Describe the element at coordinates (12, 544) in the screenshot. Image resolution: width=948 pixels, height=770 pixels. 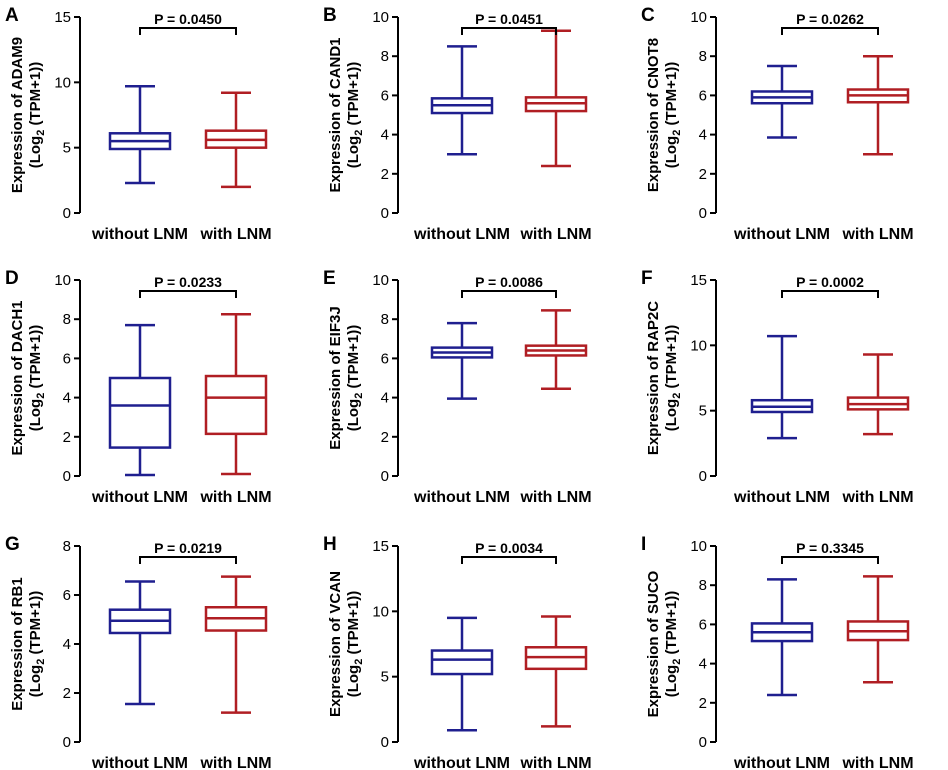
I see `panel-label: G` at that location.